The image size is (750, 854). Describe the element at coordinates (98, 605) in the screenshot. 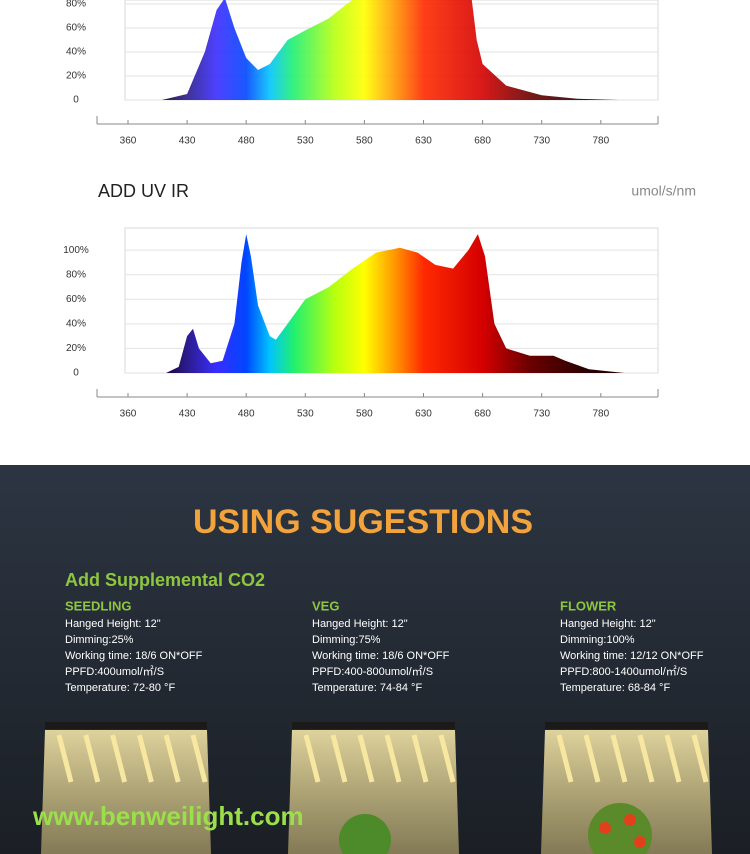

I see `column-heading: SEEDLING` at that location.